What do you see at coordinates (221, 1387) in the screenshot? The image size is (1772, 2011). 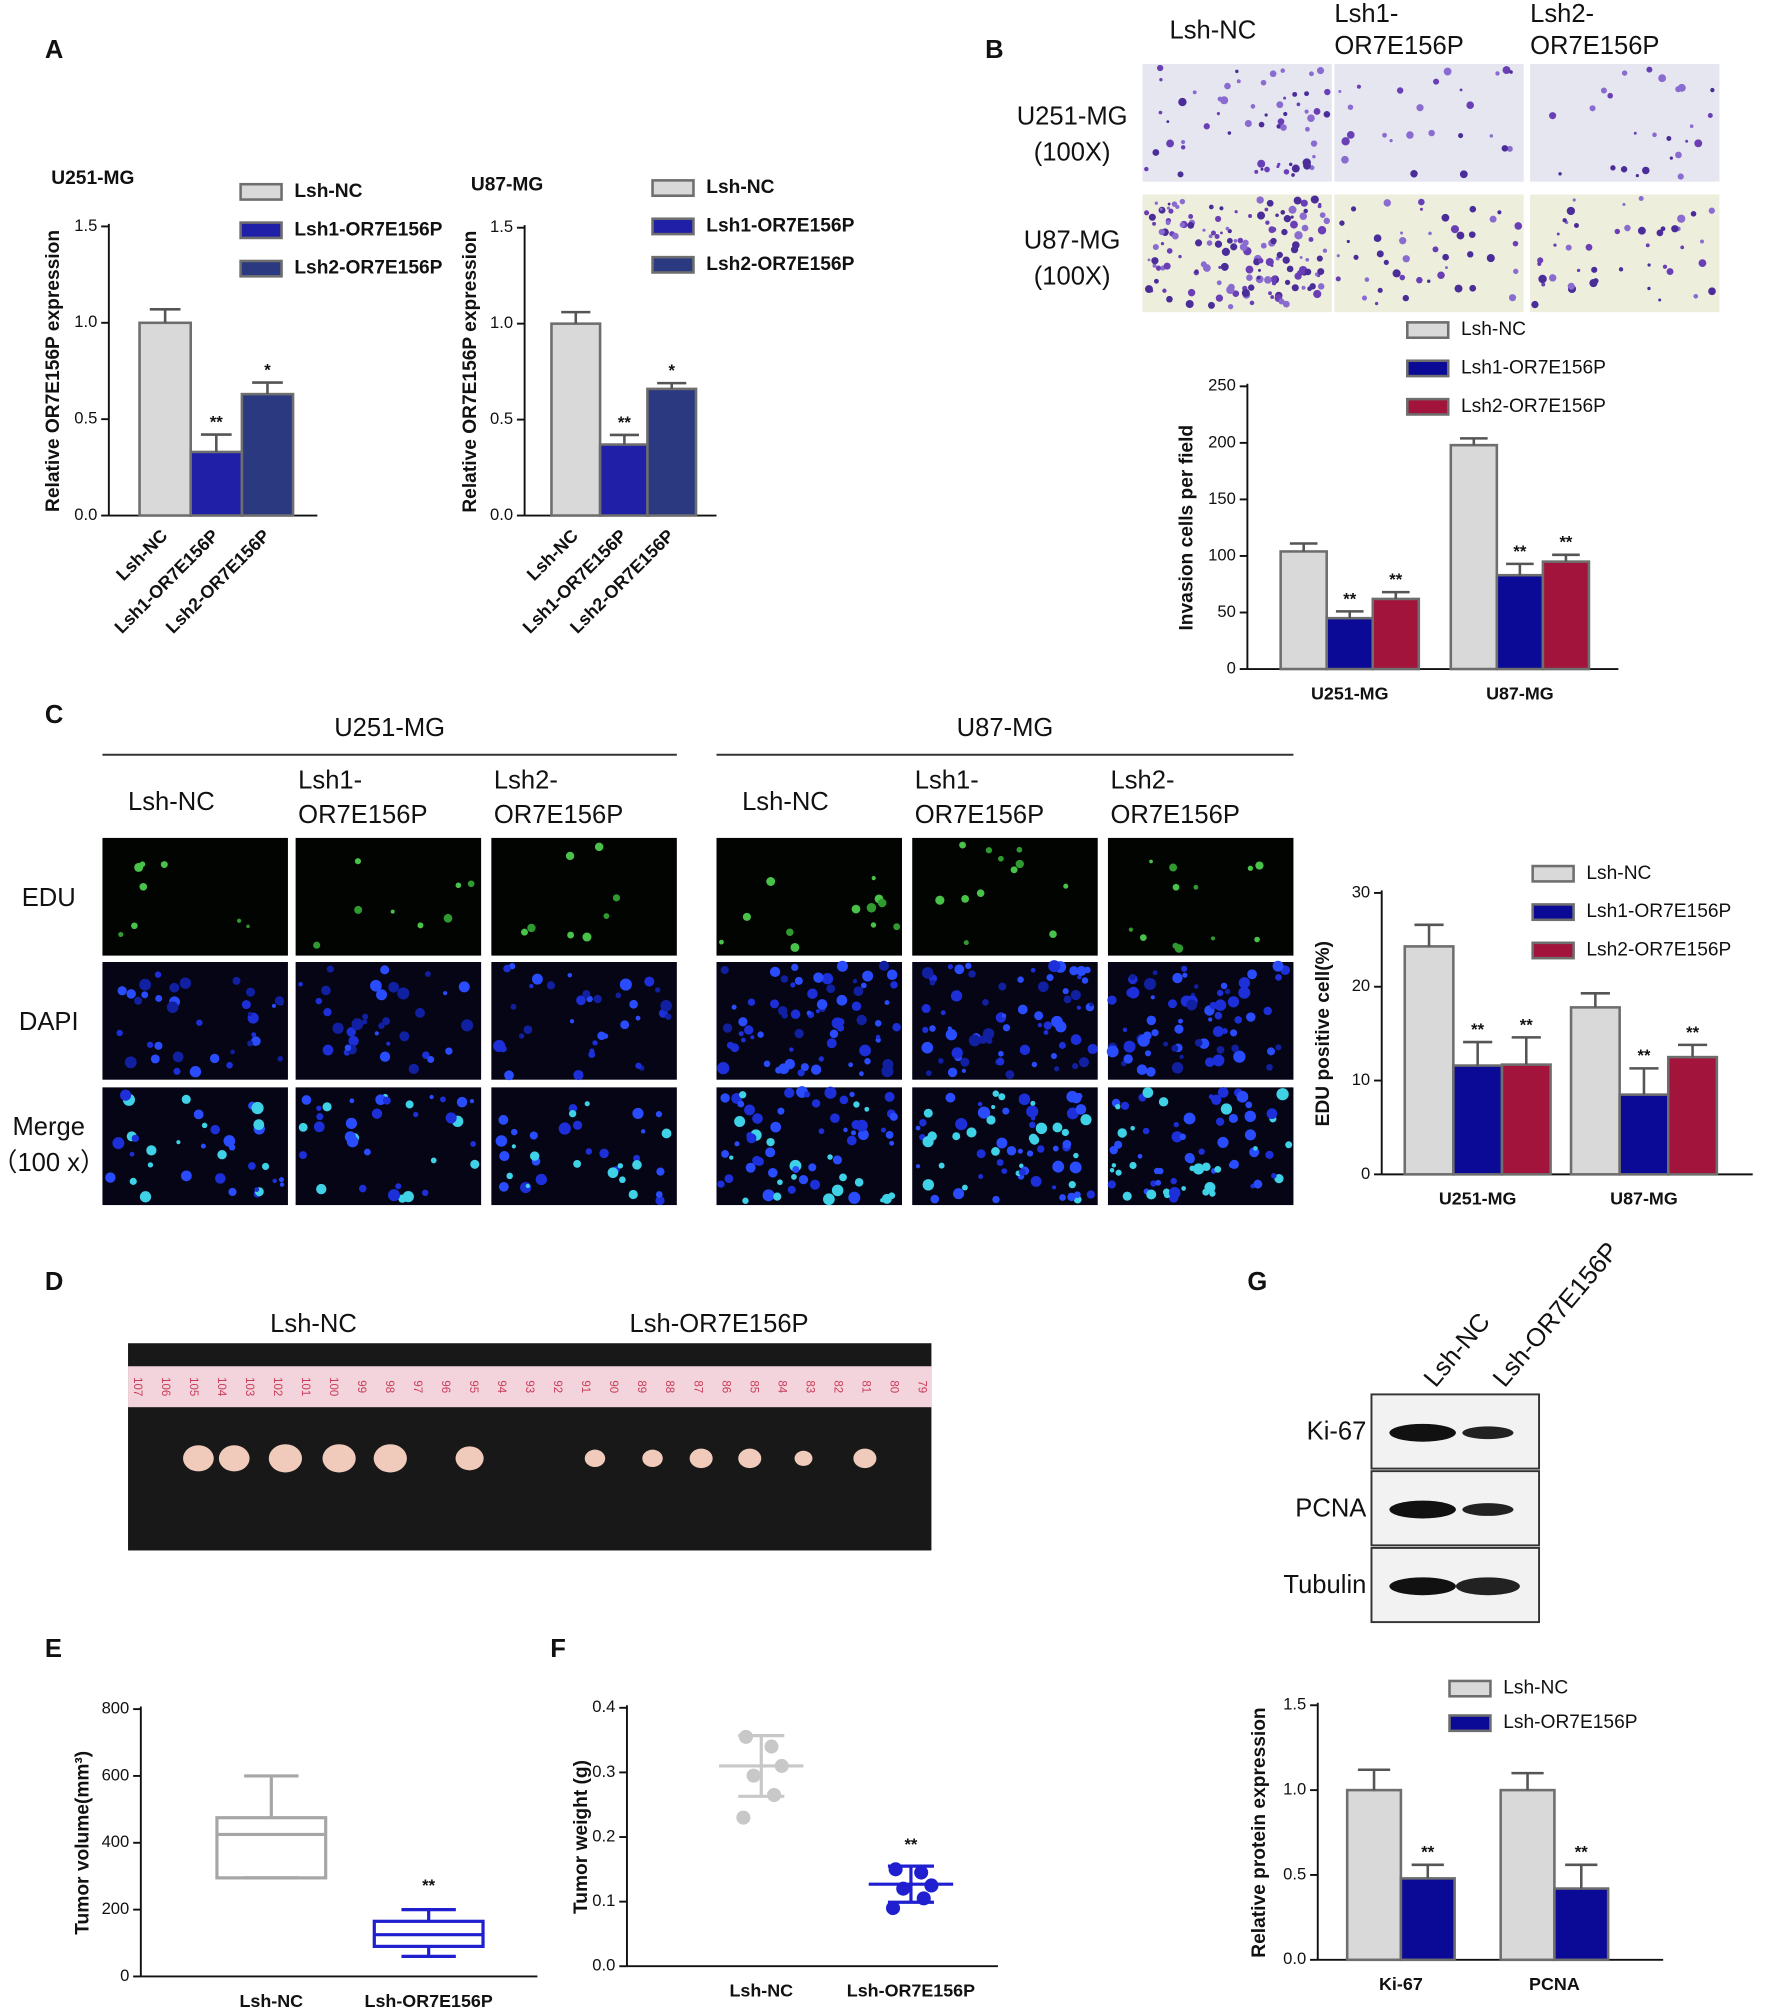 I see `ruler-number: 104` at bounding box center [221, 1387].